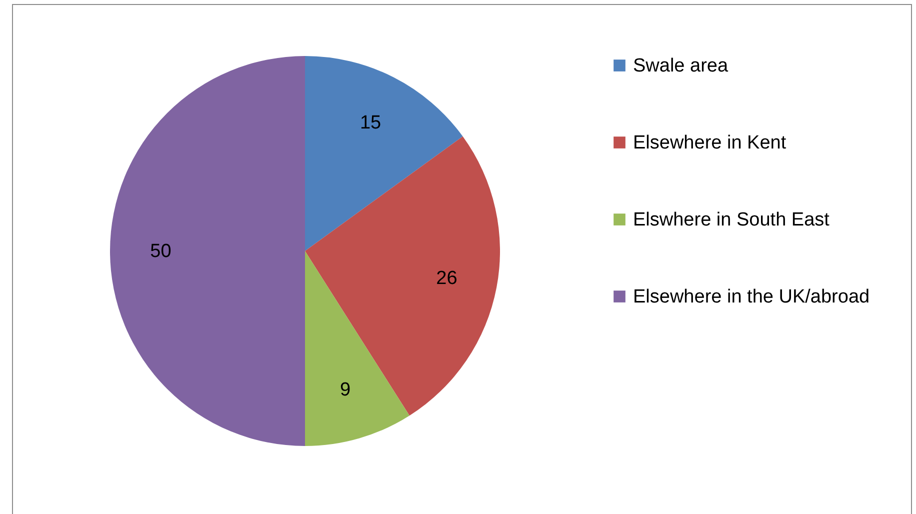  What do you see at coordinates (371, 123) in the screenshot?
I see `data-label: 15` at bounding box center [371, 123].